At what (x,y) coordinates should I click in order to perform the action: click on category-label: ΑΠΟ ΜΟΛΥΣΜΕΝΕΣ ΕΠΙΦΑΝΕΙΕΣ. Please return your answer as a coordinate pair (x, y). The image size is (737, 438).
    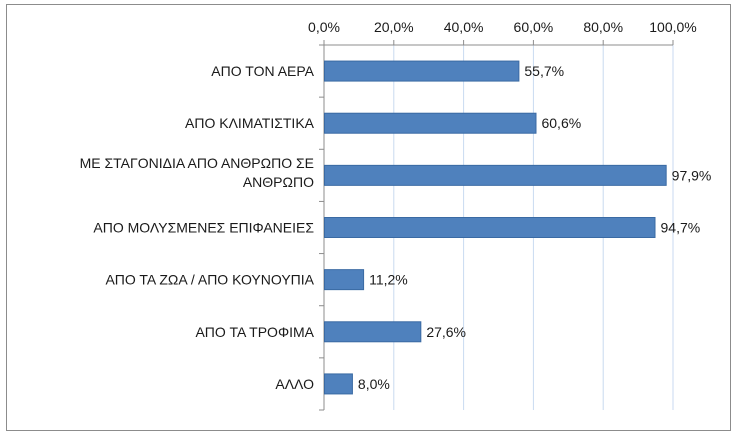
    Looking at the image, I should click on (203, 228).